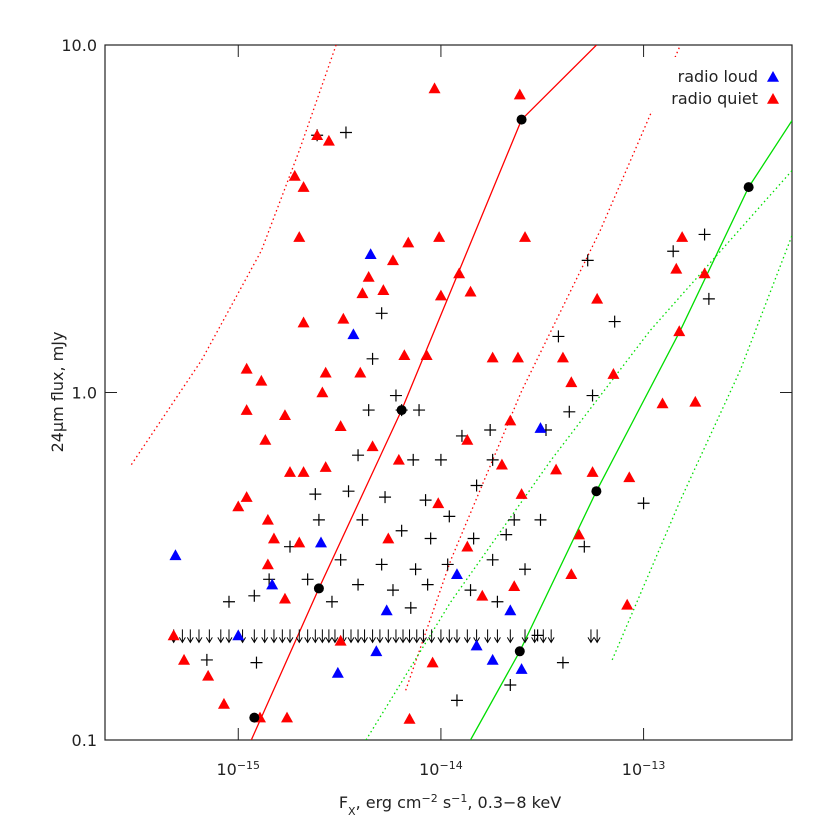 This screenshot has width=830, height=830. What do you see at coordinates (773, 76) in the screenshot?
I see `legend-marker` at bounding box center [773, 76].